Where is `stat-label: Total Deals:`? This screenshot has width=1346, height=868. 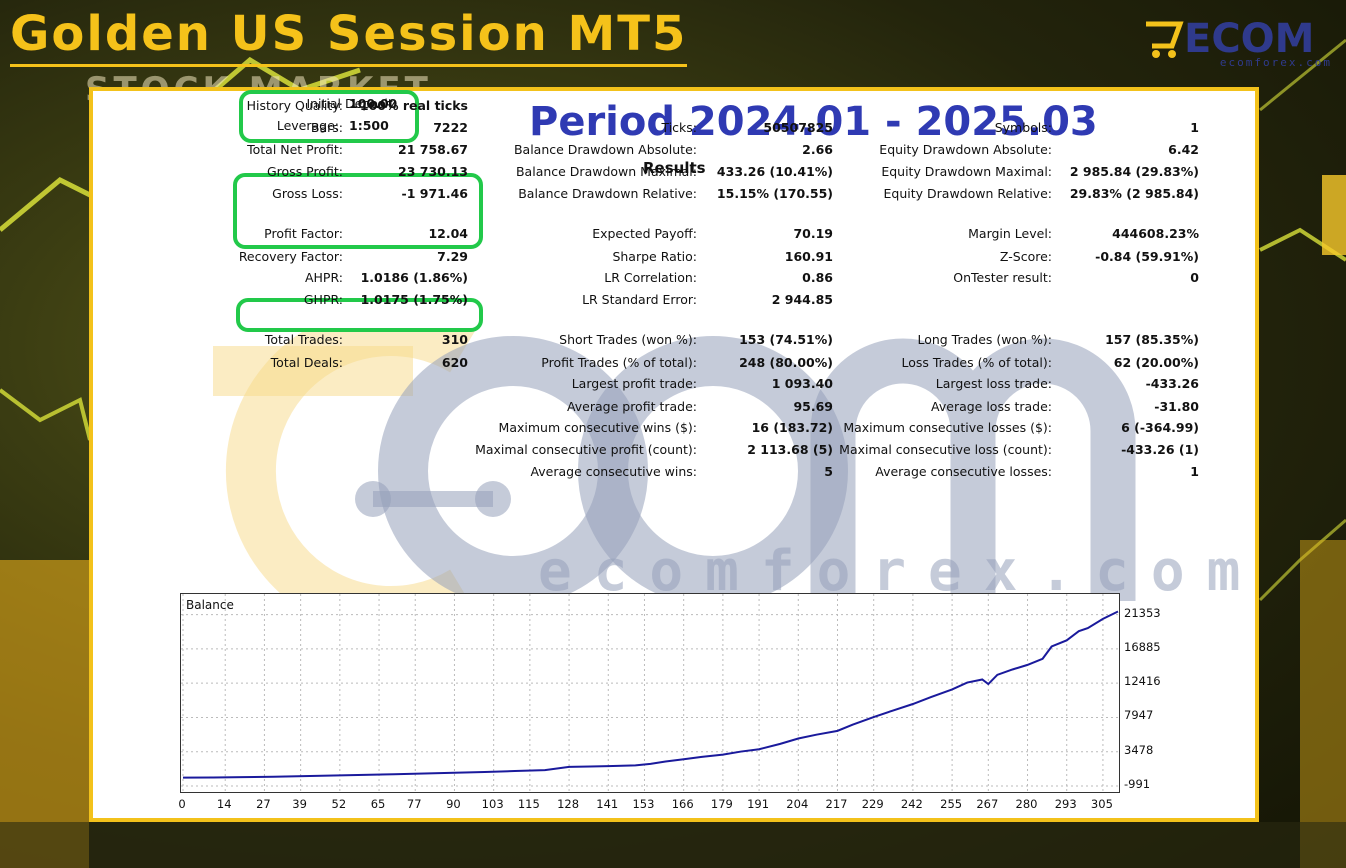 stat-label: Total Deals: is located at coordinates (306, 362).